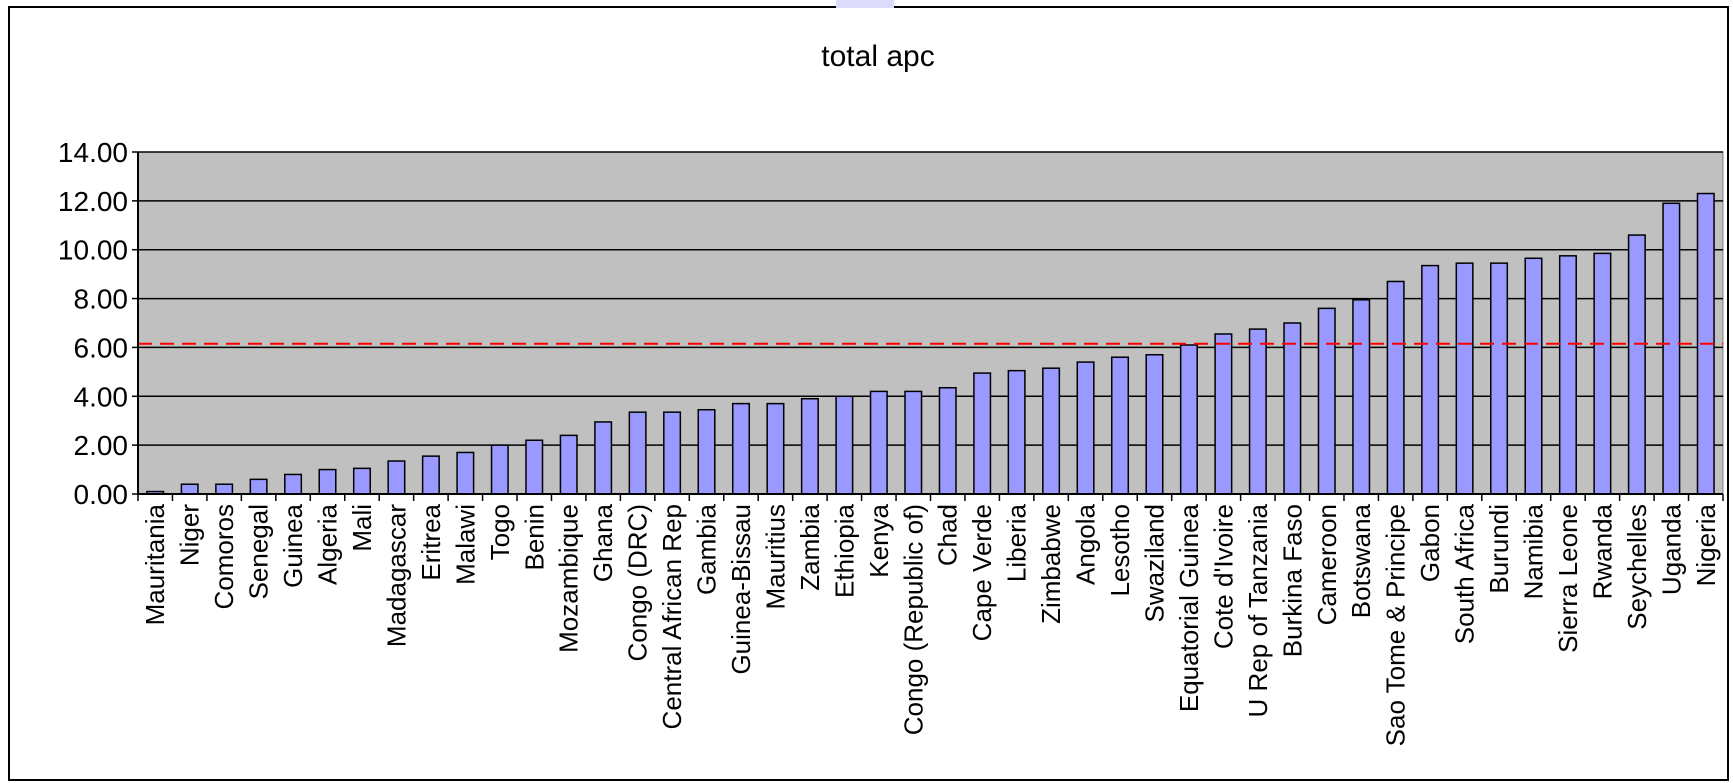 This screenshot has width=1733, height=783. Describe the element at coordinates (190, 535) in the screenshot. I see `x-tick-label: Niger` at that location.